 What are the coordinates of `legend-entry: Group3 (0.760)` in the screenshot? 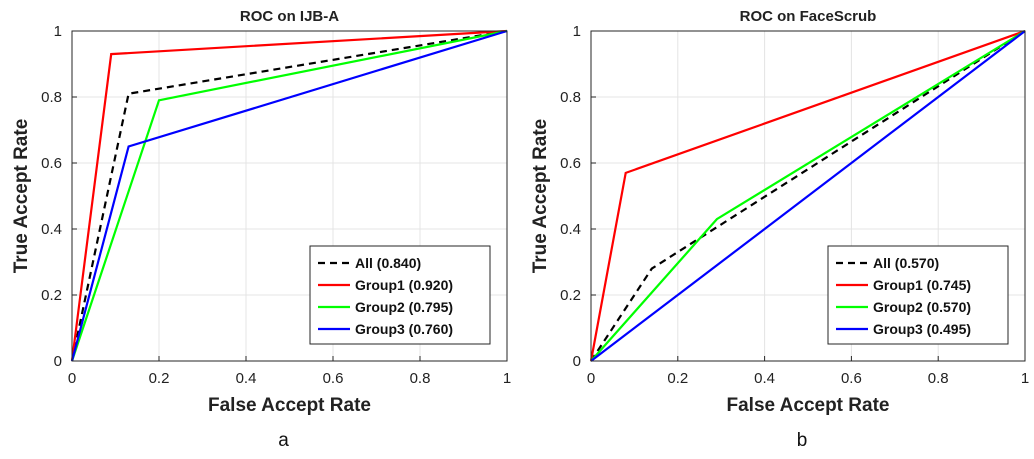 It's located at (404, 329).